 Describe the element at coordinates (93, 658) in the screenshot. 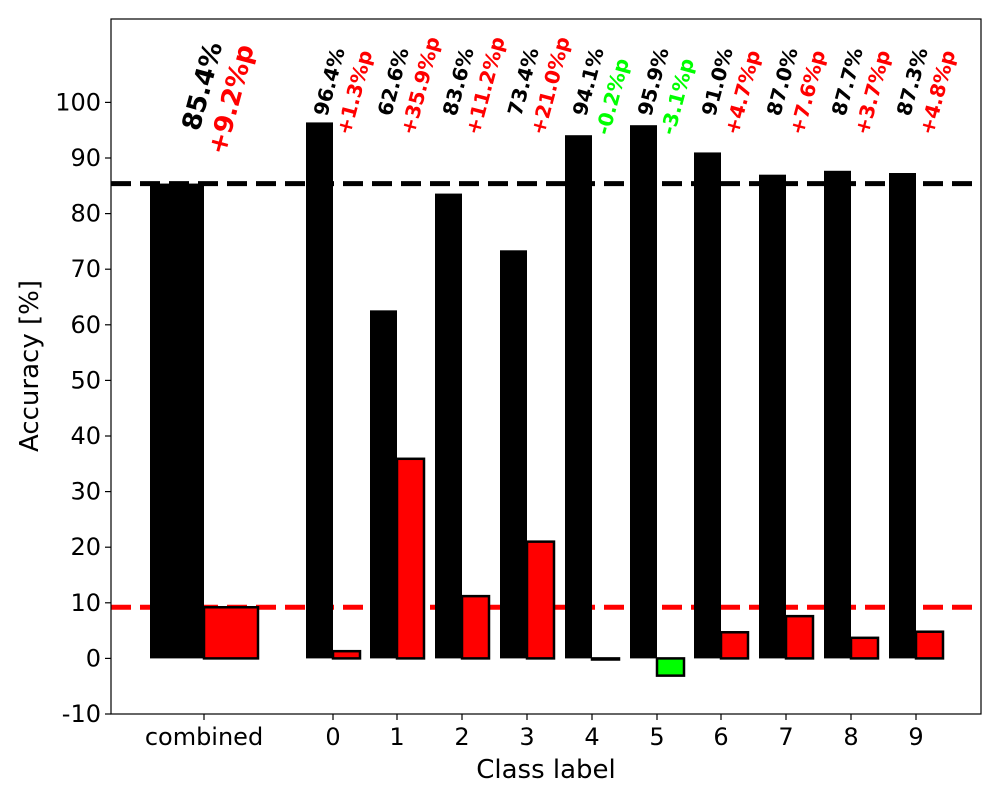

I see `y-tick-label: 0` at that location.